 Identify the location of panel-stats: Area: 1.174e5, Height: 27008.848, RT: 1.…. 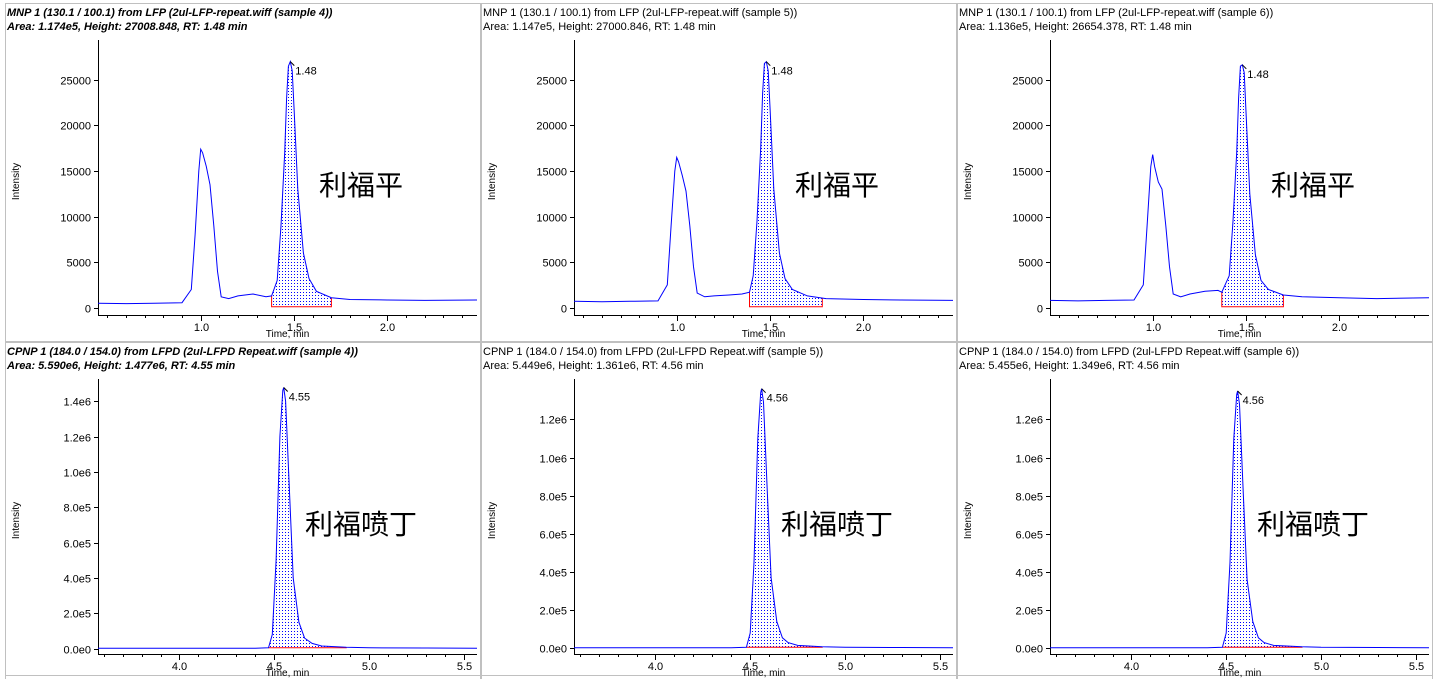
(127, 27).